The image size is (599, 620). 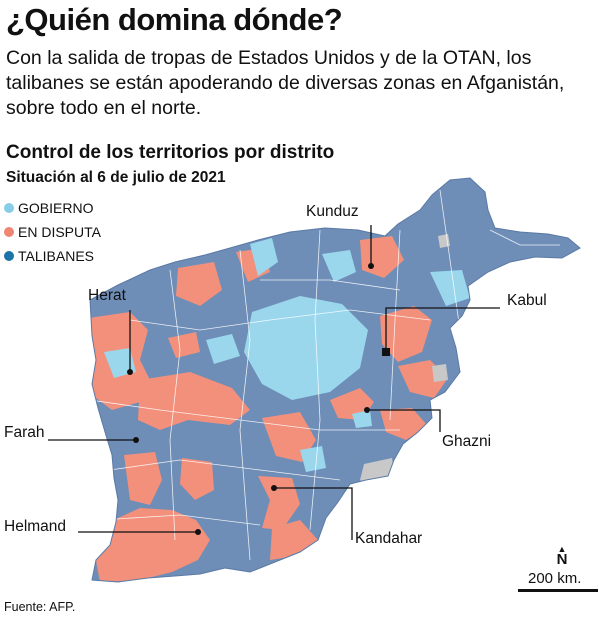 I want to click on marker-kabul, so click(x=386, y=352).